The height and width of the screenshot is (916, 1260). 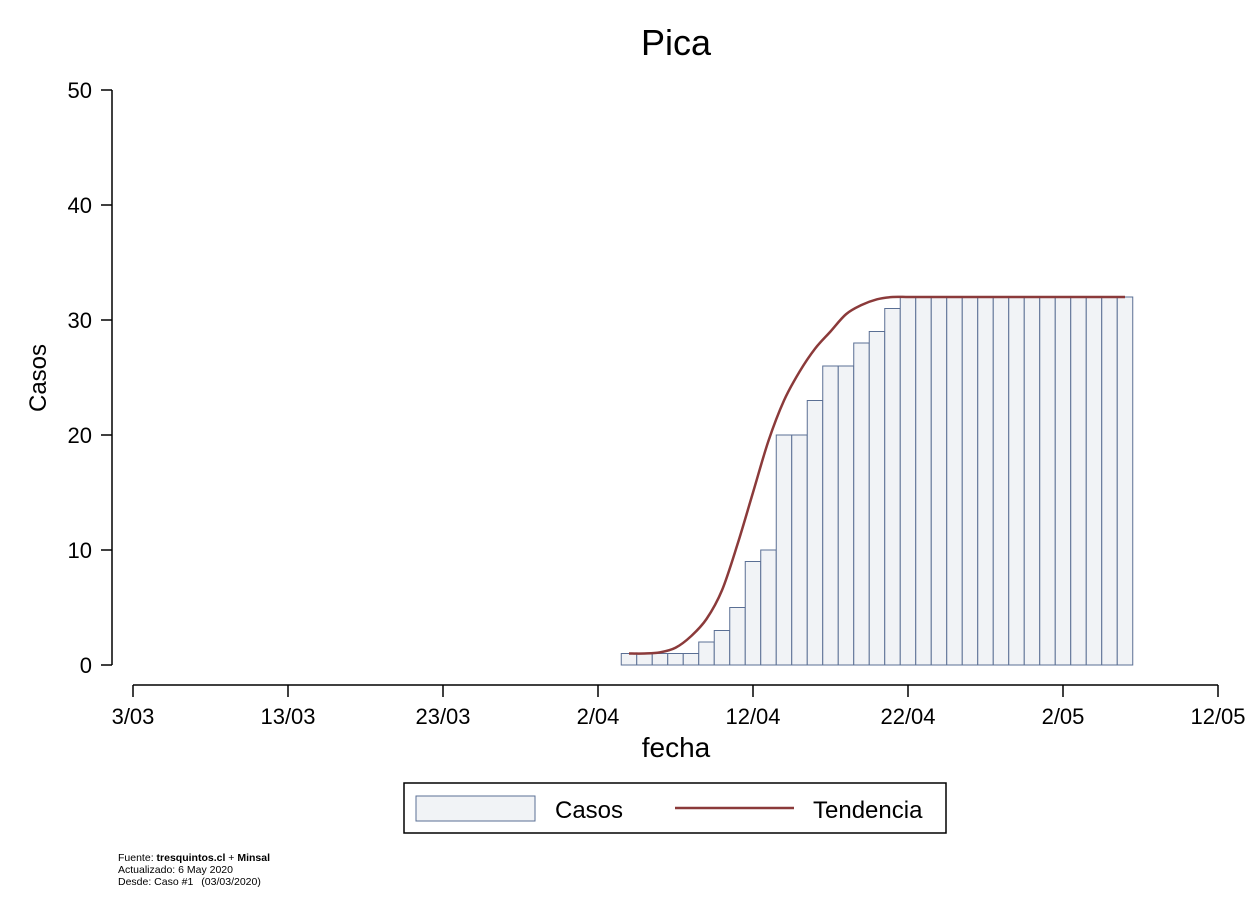 I want to click on x-tick-label: 2/05, so click(x=1063, y=716).